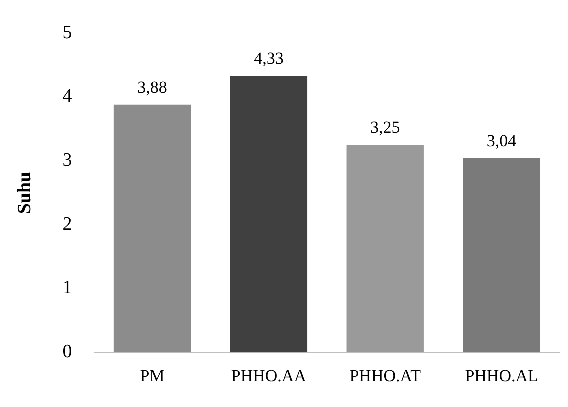 The height and width of the screenshot is (407, 568). Describe the element at coordinates (67, 97) in the screenshot. I see `y-tick-label: 4` at that location.